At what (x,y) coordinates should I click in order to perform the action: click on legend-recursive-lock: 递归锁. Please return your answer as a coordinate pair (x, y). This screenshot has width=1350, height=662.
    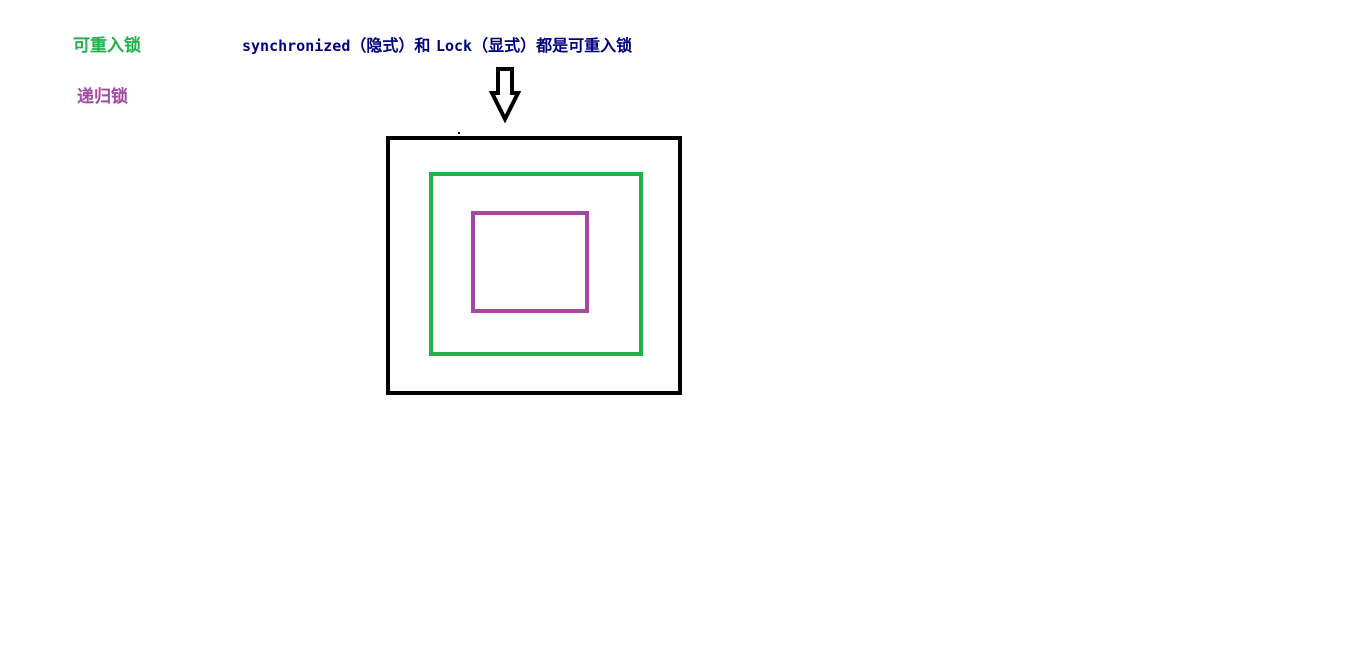
    Looking at the image, I should click on (102, 97).